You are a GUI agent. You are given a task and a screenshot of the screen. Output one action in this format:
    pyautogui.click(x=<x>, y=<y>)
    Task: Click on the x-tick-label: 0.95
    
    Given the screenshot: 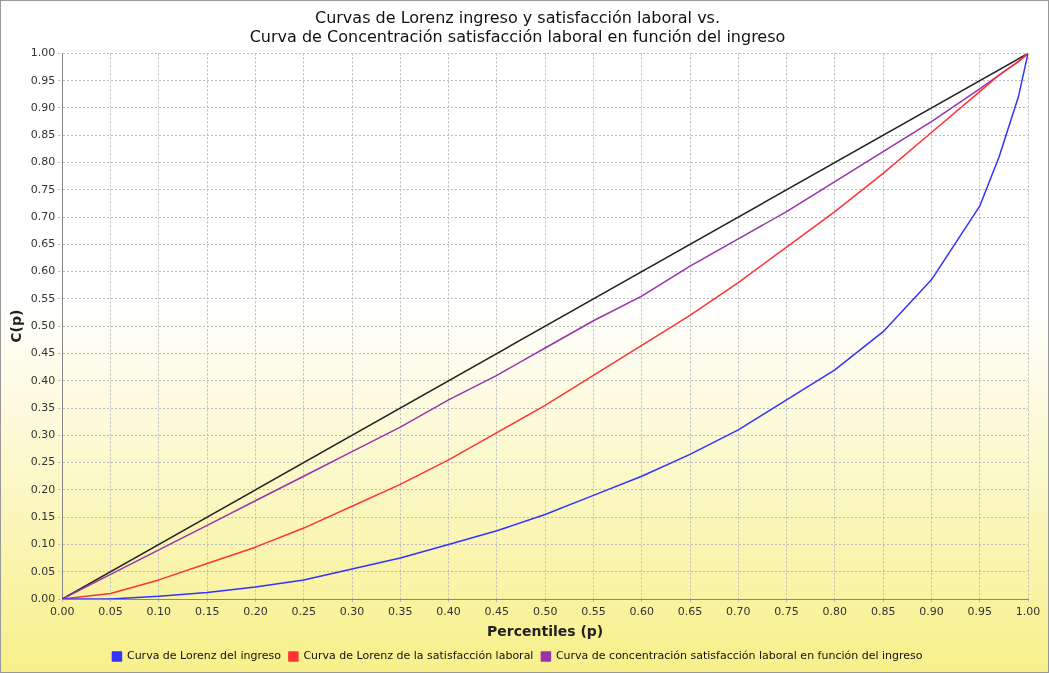 What is the action you would take?
    pyautogui.click(x=979, y=612)
    